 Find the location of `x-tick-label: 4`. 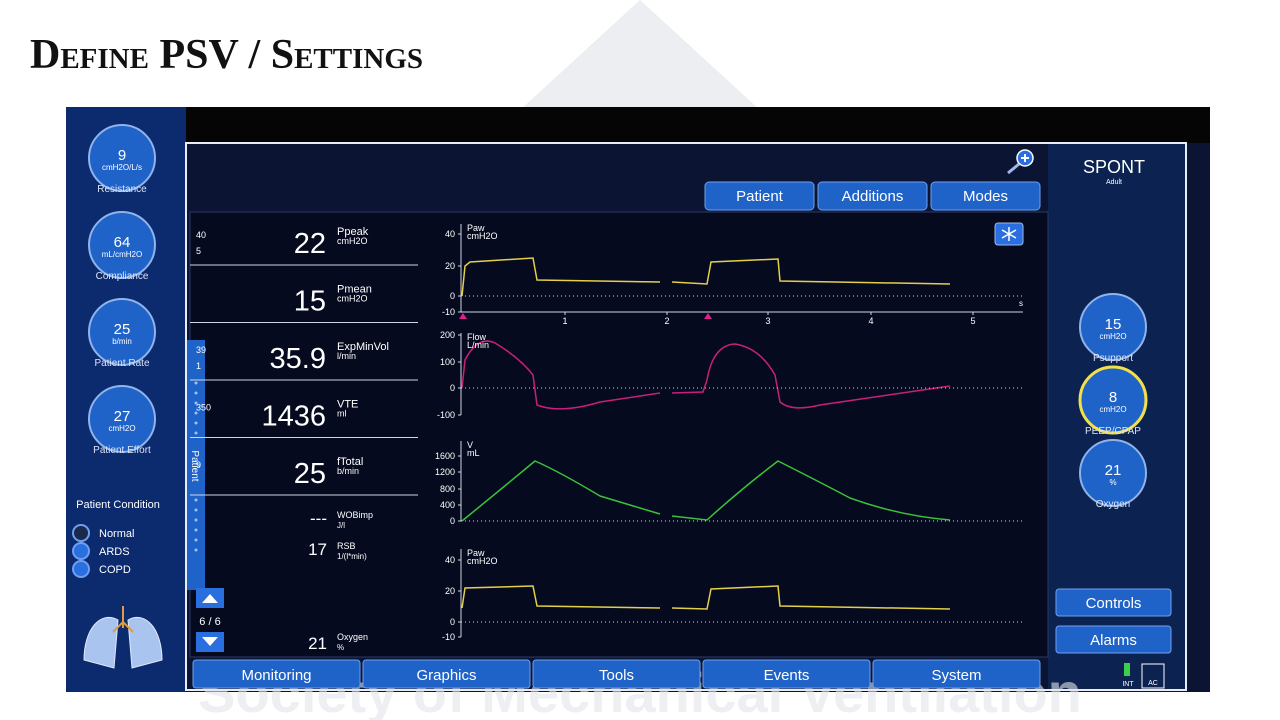

x-tick-label: 4 is located at coordinates (870, 321).